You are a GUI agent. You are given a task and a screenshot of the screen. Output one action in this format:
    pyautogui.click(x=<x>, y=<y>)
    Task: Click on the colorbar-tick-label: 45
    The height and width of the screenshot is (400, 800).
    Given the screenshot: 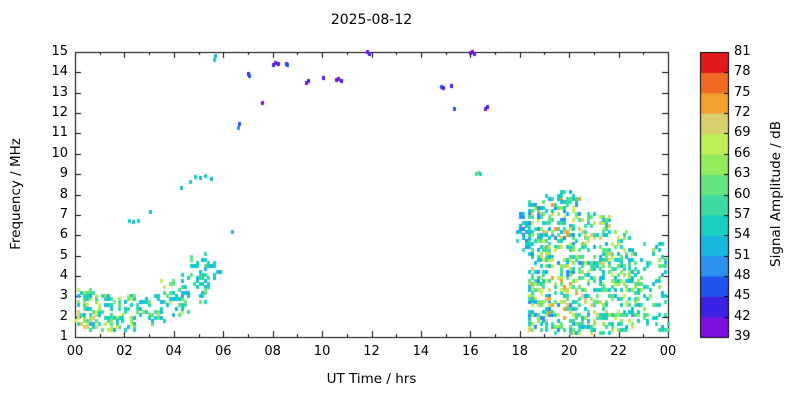 What is the action you would take?
    pyautogui.click(x=742, y=296)
    